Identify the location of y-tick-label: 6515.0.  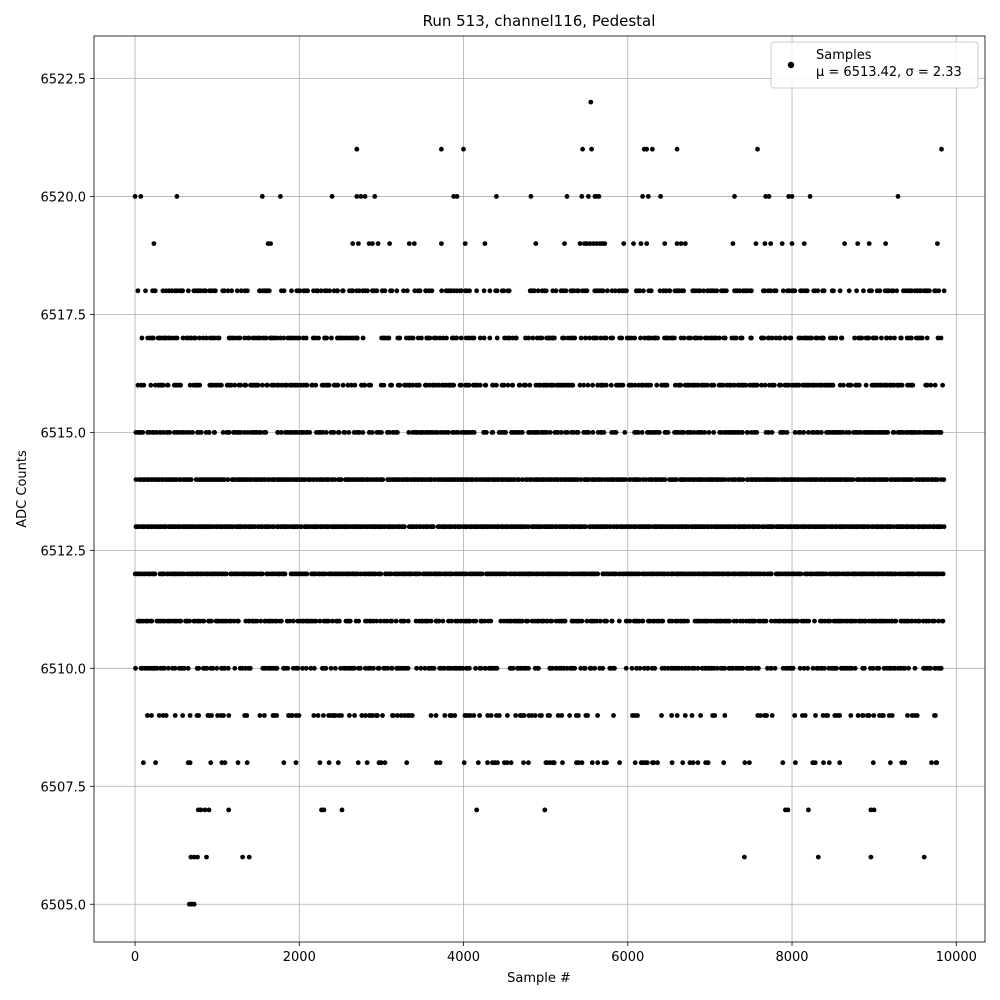
(64, 433).